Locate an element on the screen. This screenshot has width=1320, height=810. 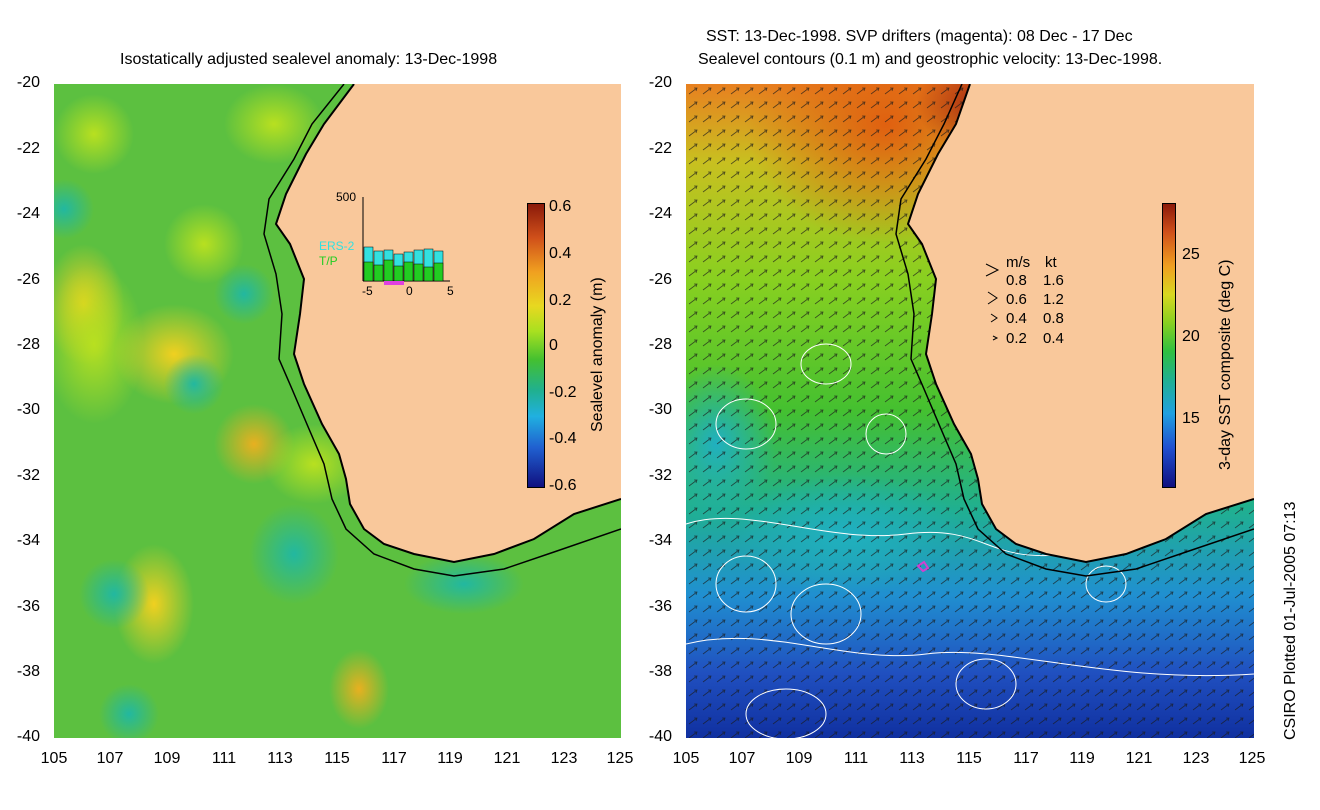
speed-legend-kt: 0.8 is located at coordinates (1053, 318).